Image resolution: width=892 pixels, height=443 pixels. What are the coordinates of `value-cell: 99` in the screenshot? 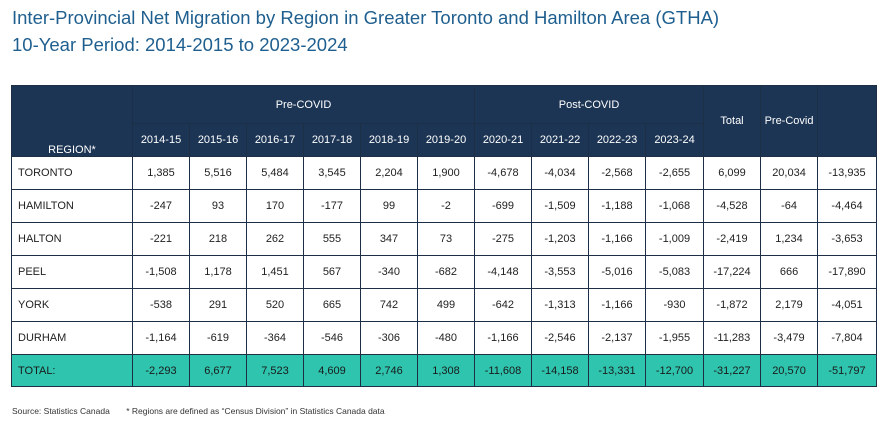 It's located at (389, 206).